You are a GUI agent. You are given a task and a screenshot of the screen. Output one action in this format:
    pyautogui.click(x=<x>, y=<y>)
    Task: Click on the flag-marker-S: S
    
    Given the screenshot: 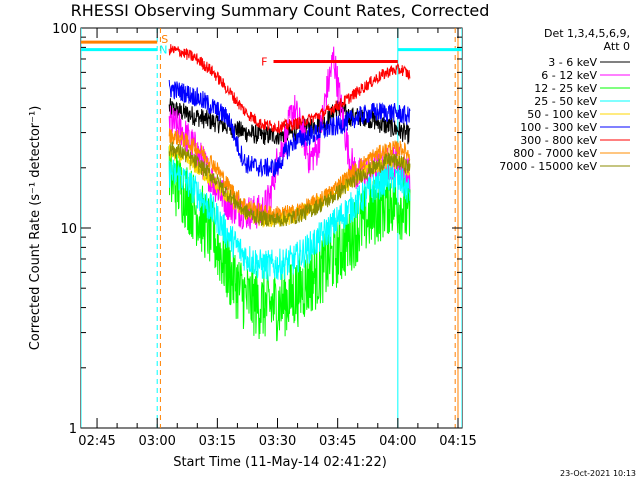 What is the action you would take?
    pyautogui.click(x=164, y=39)
    